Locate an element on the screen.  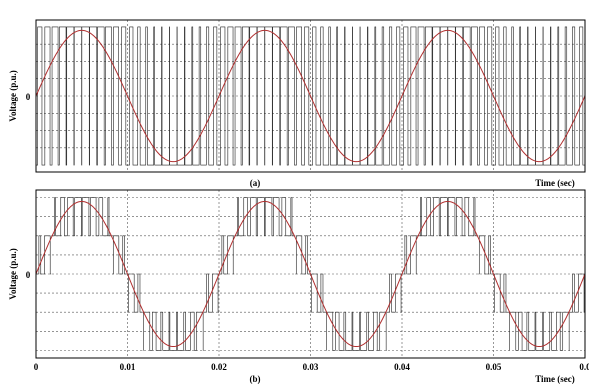
panel-b-ytick-zero: 0 is located at coordinates (28, 275).